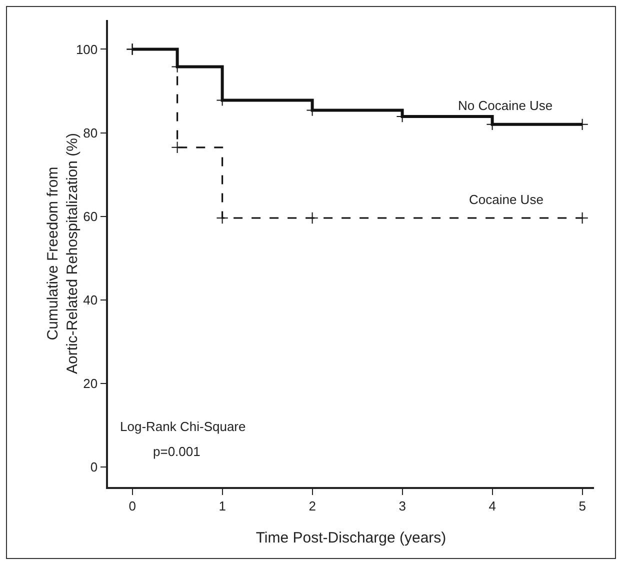  Describe the element at coordinates (222, 506) in the screenshot. I see `x-tick-label: 1` at that location.